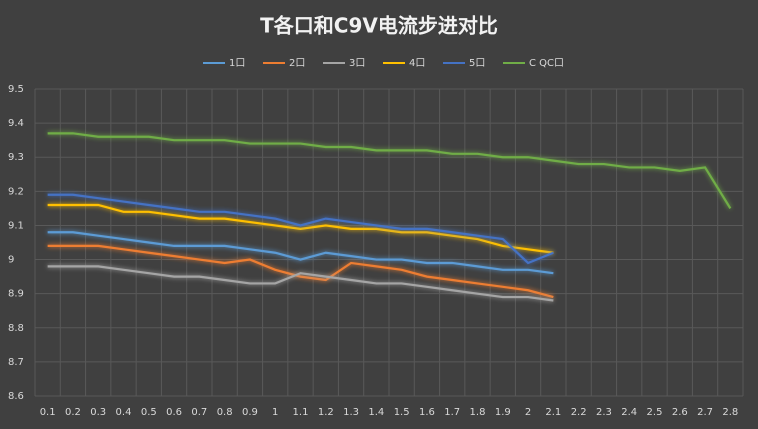 Image resolution: width=758 pixels, height=429 pixels. What do you see at coordinates (16, 225) in the screenshot?
I see `y-tick-label: 9.1` at bounding box center [16, 225].